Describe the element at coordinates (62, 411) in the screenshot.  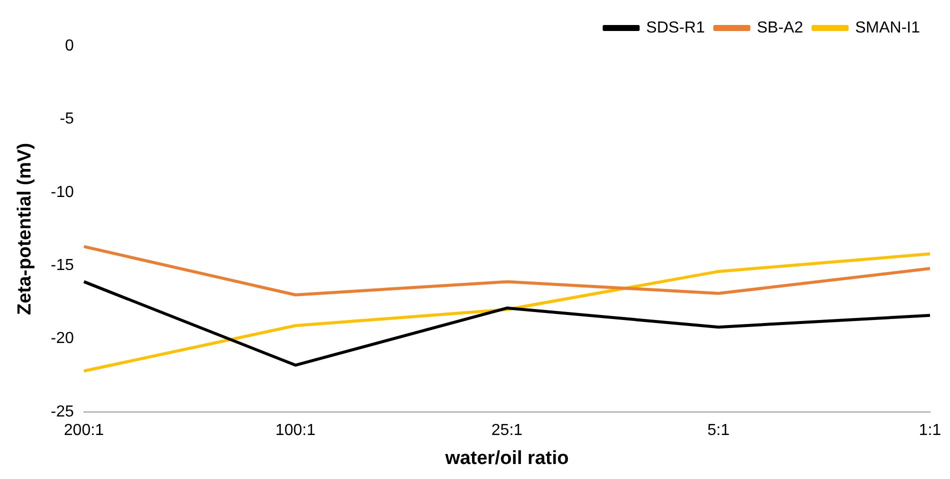
I see `y-tick-label: -25` at that location.